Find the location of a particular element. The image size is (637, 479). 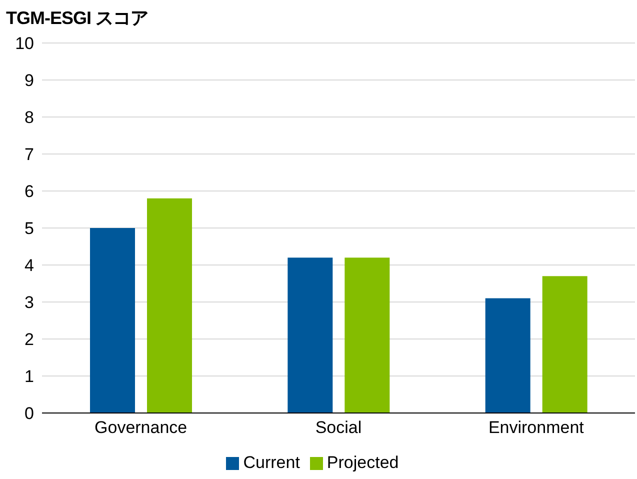

y-tick-label: 5 is located at coordinates (29, 228).